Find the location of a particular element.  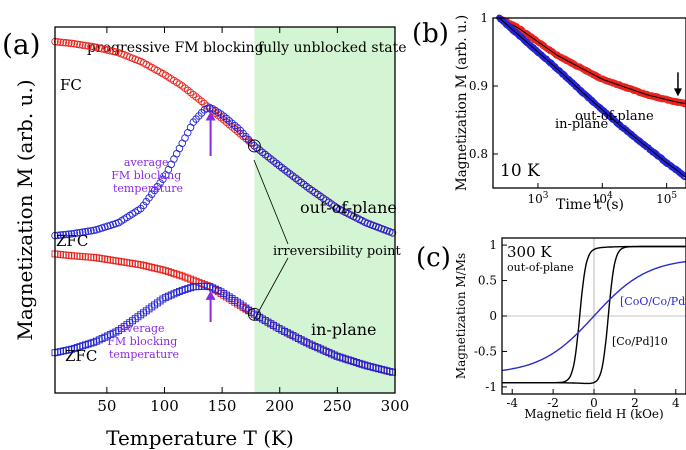

x-tick-label: 250 is located at coordinates (337, 406).